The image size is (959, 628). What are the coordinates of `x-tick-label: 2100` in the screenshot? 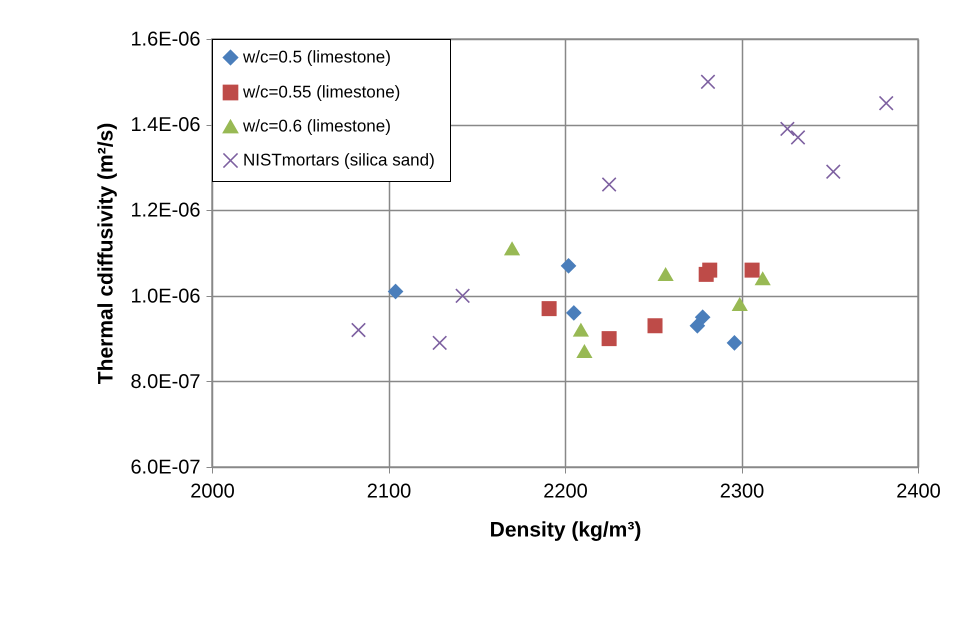 It's located at (389, 491).